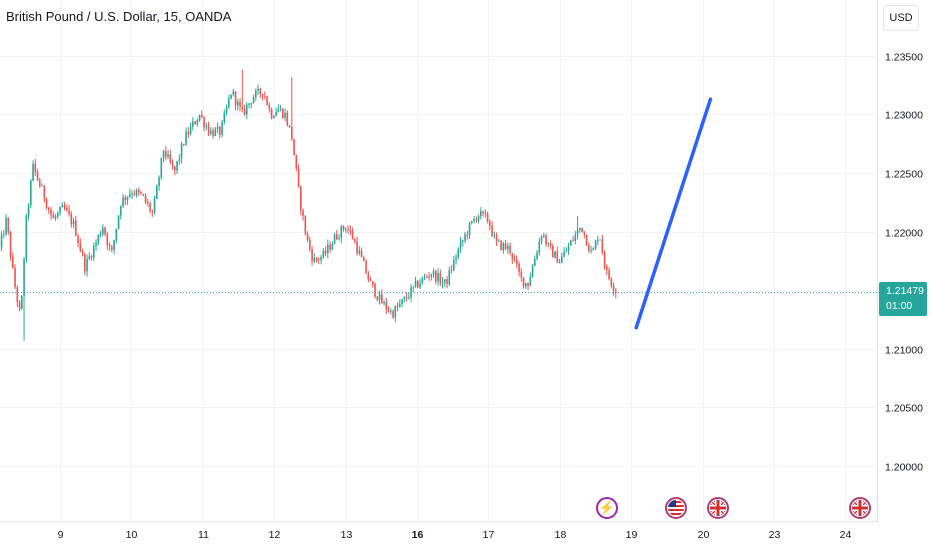  What do you see at coordinates (904, 409) in the screenshot?
I see `price-tick-label: 1.20500` at bounding box center [904, 409].